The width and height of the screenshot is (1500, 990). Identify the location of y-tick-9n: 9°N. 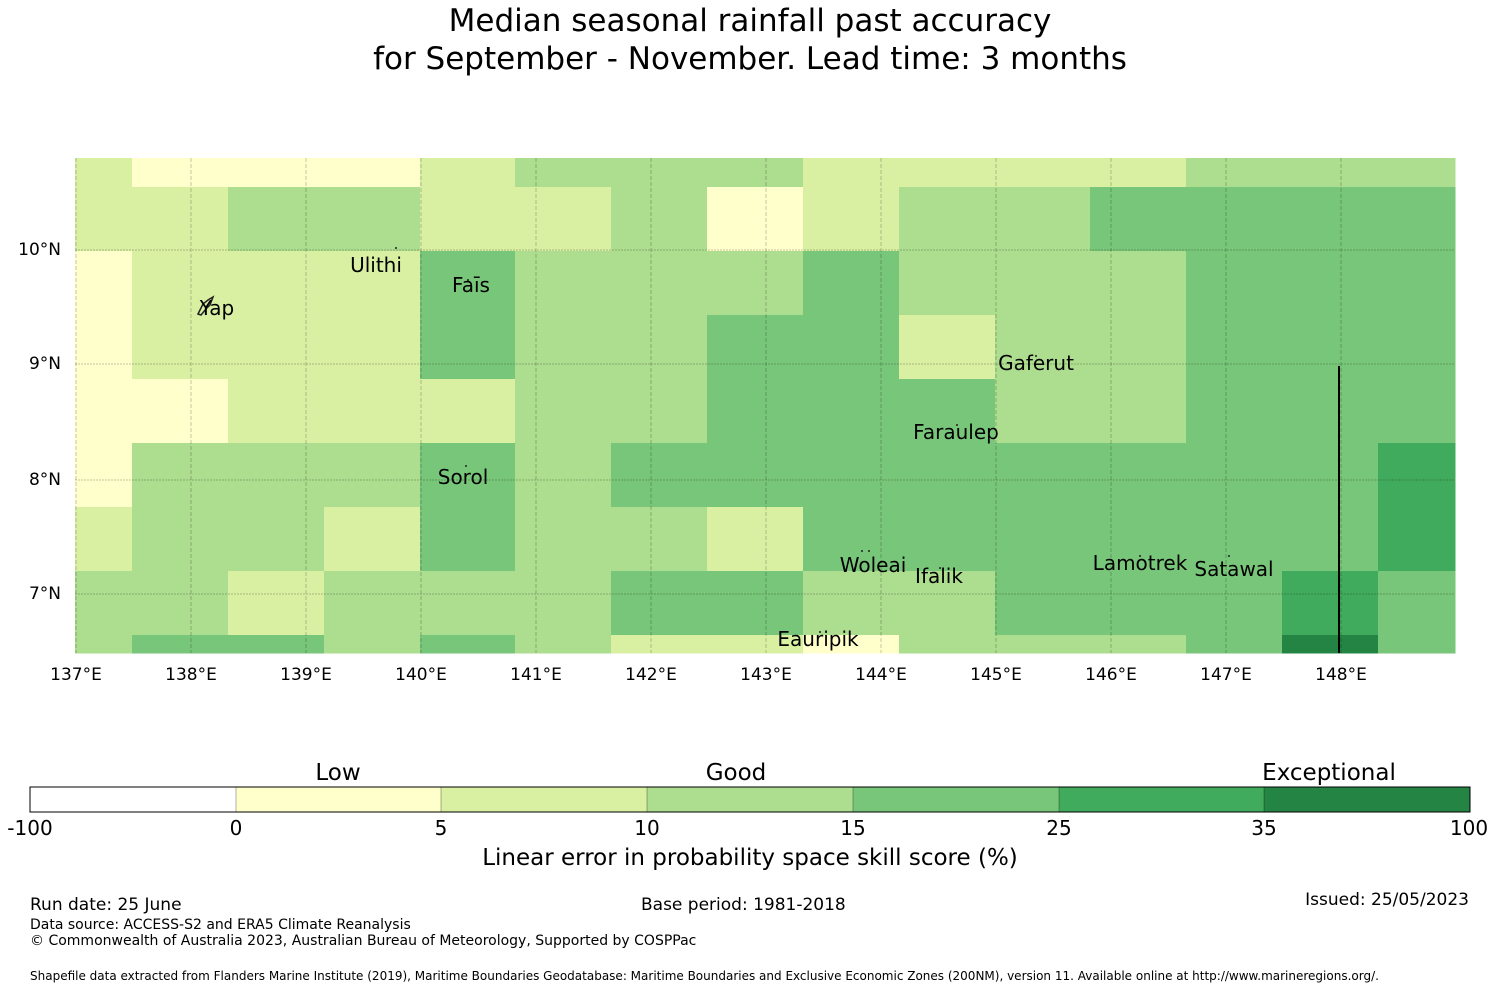
(44, 364).